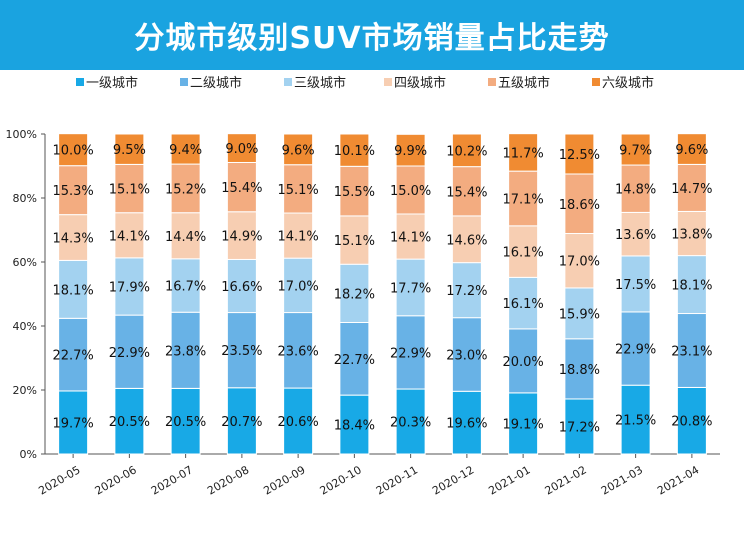 Image resolution: width=744 pixels, height=558 pixels. Describe the element at coordinates (354, 294) in the screenshot. I see `data-label: 18.2%` at that location.